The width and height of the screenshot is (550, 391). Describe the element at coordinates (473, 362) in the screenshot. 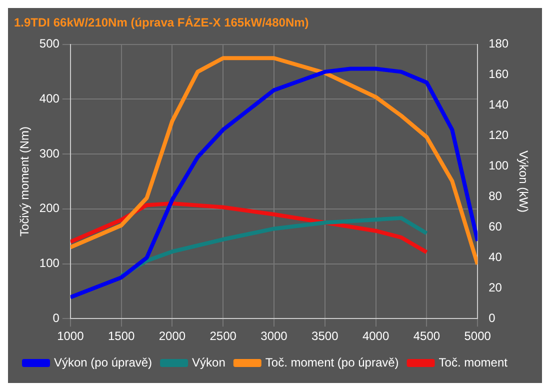

I see `legend-label: Toč. moment` at that location.